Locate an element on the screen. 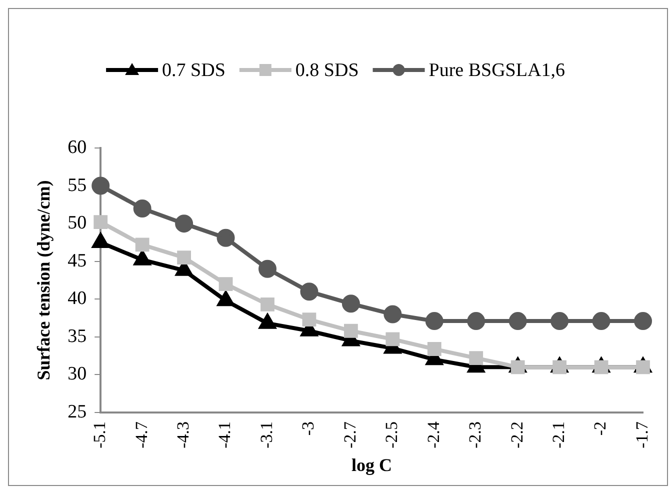 This screenshot has width=671, height=489. x-tick-label: -2.4 is located at coordinates (433, 434).